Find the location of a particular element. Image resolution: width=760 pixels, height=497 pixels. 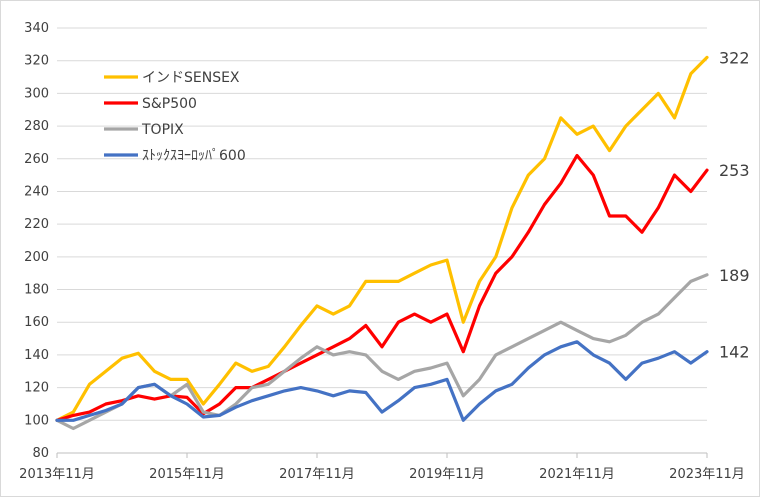

legend-label: S&P500 is located at coordinates (169, 104).